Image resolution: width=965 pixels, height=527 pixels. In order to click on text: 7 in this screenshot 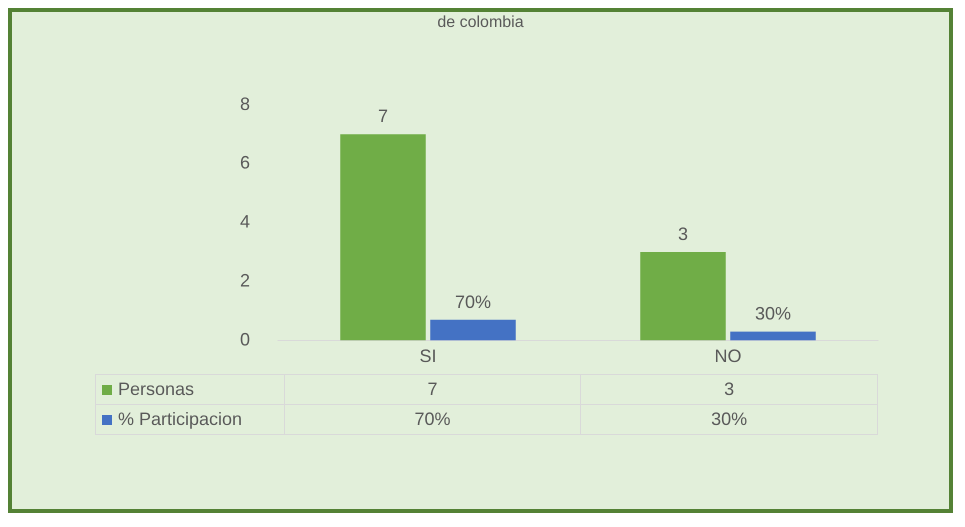, I will do `click(383, 116)`.